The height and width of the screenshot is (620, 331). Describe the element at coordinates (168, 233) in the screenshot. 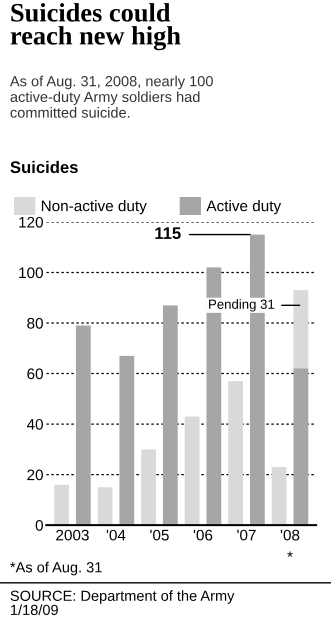

I see `annotation: 115` at that location.